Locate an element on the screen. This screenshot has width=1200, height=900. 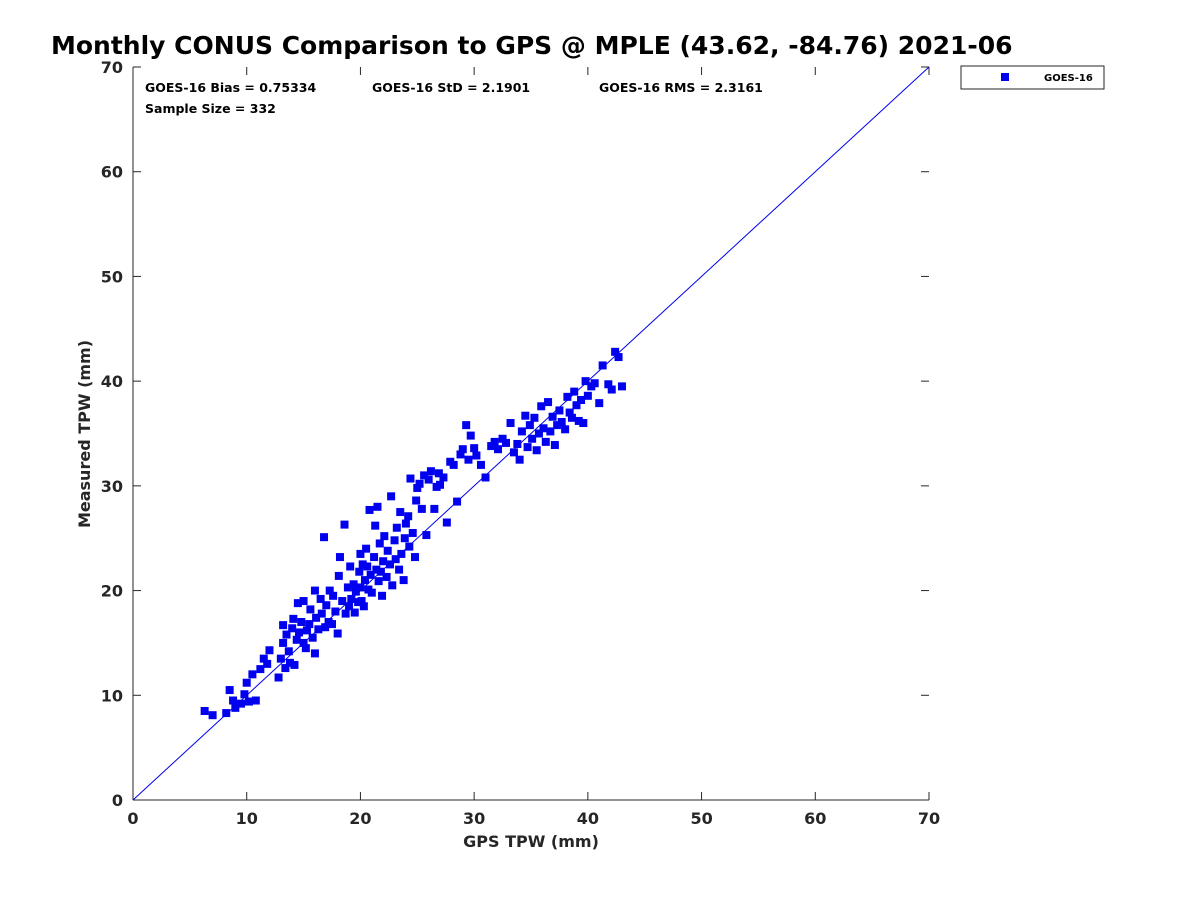
std-stat: GOES-16 StD = 2.1901 is located at coordinates (451, 87).